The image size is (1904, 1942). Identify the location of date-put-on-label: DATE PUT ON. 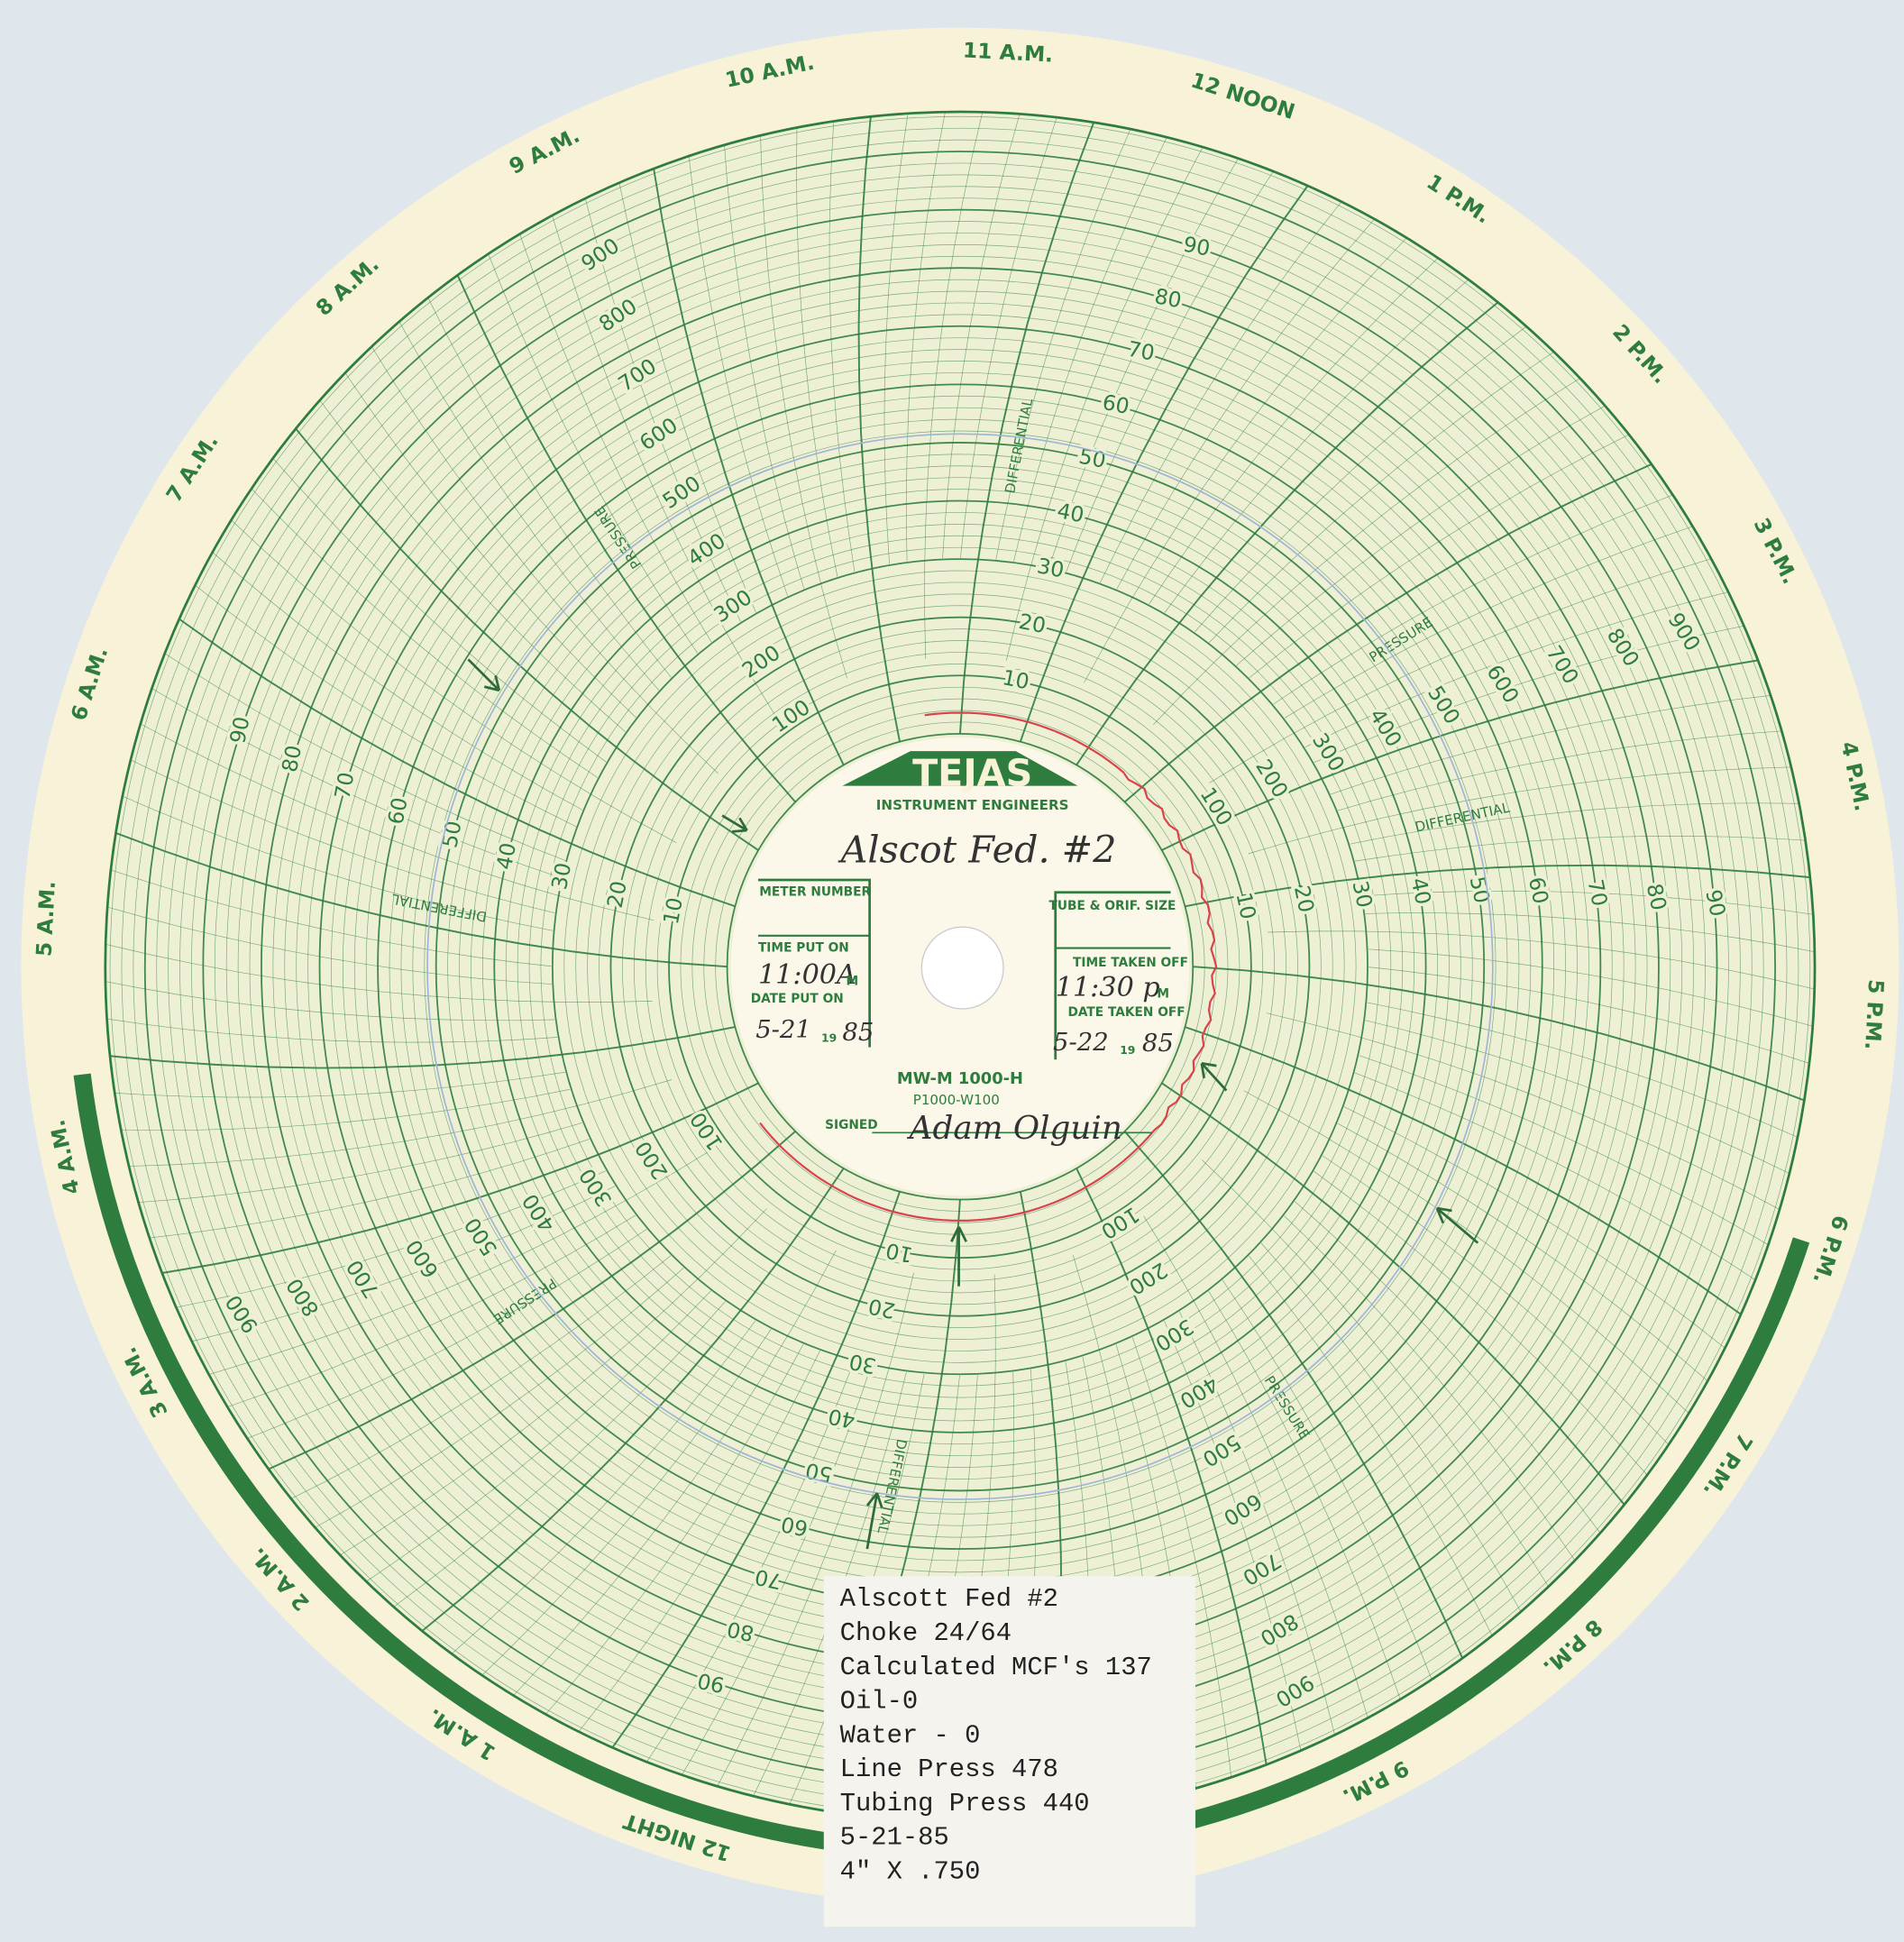
(797, 999).